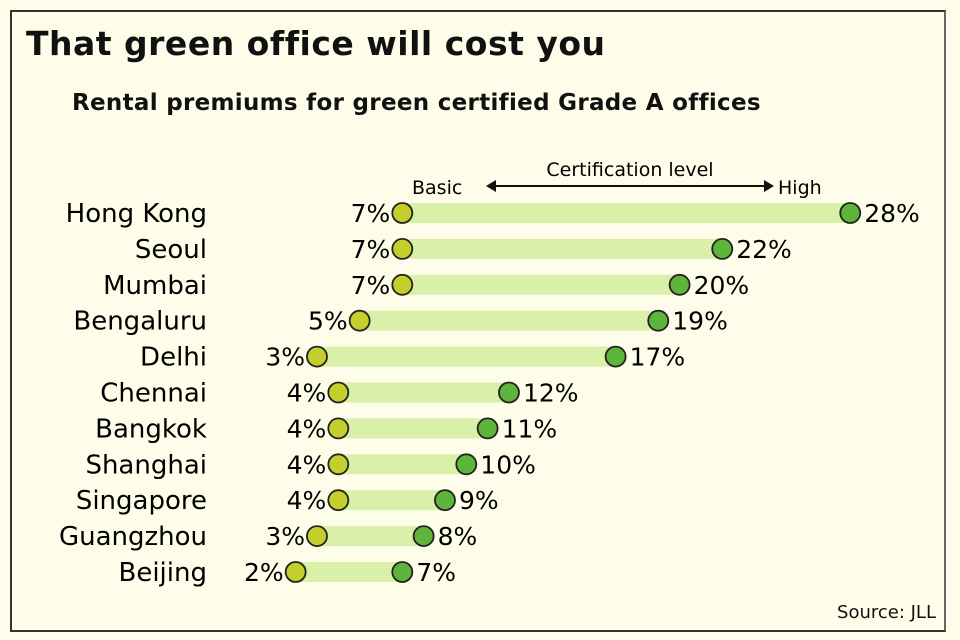 Image resolution: width=960 pixels, height=640 pixels. I want to click on chart-row: Guangzhou 3% 8%, so click(268, 537).